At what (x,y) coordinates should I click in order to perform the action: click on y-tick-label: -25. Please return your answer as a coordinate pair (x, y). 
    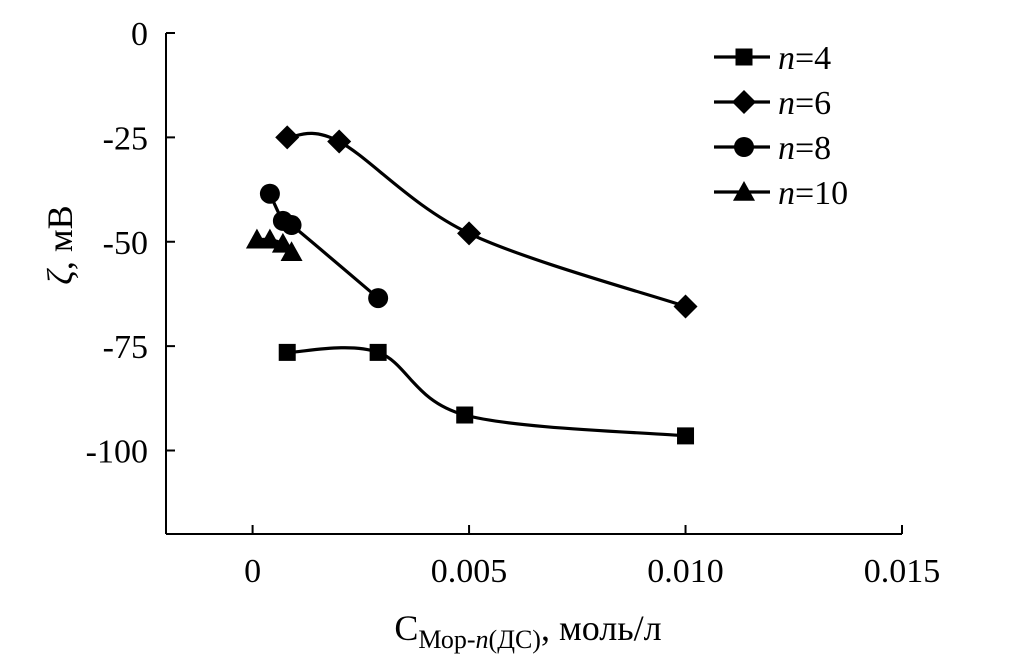
    Looking at the image, I should click on (125, 138).